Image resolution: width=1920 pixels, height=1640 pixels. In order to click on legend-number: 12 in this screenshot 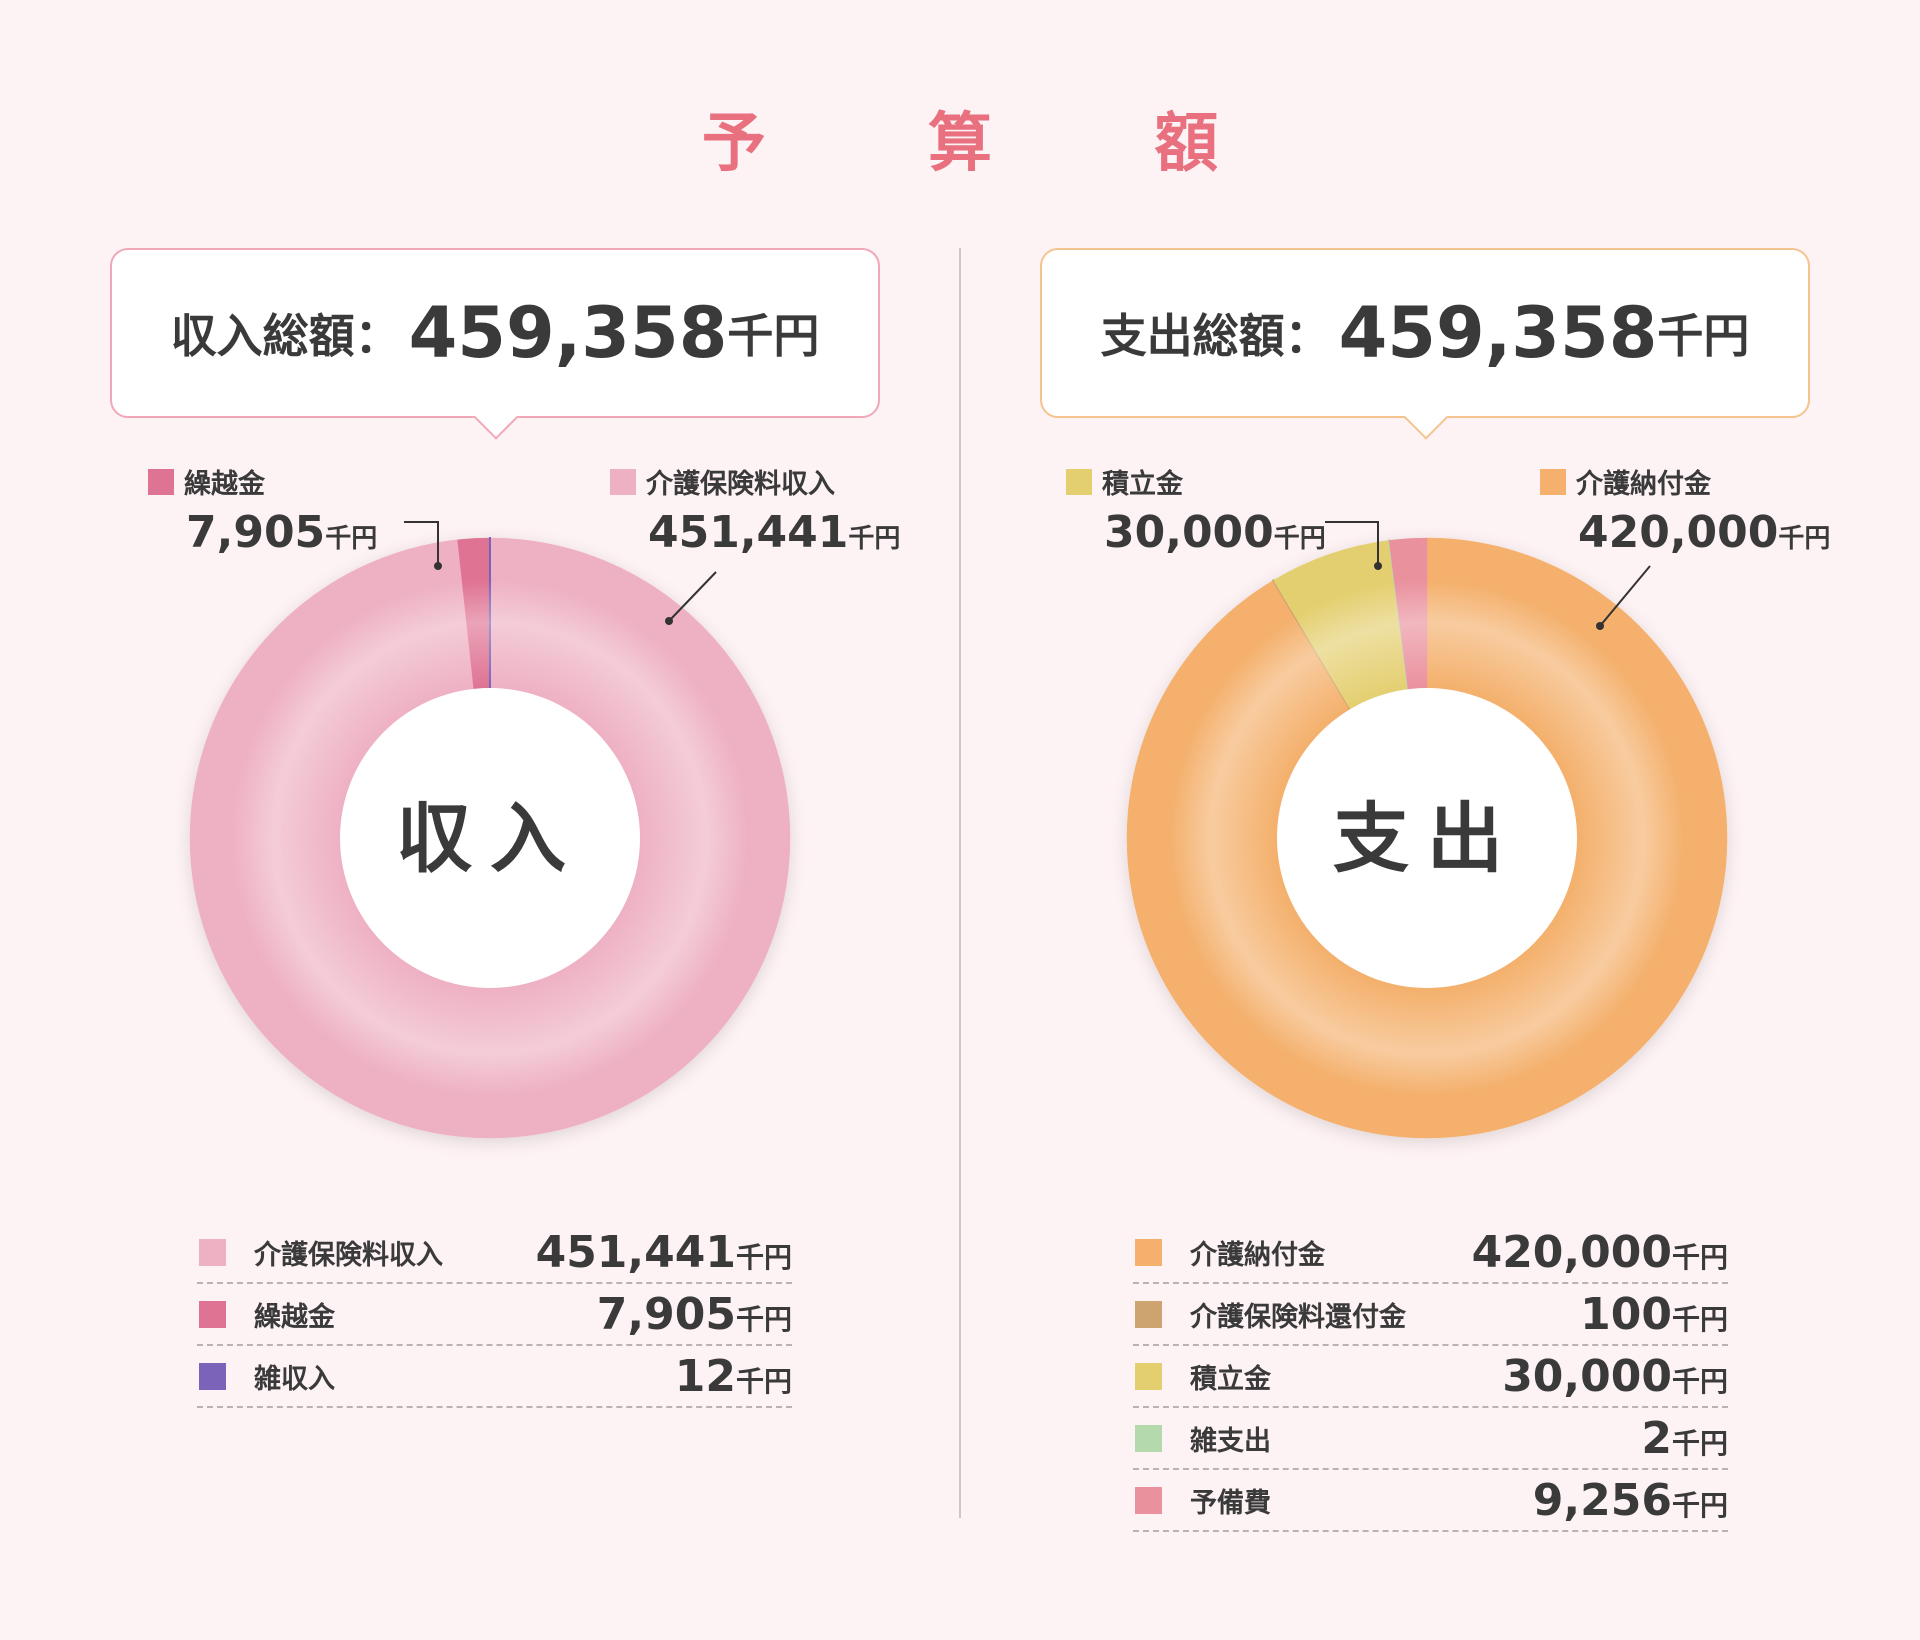, I will do `click(705, 1376)`.